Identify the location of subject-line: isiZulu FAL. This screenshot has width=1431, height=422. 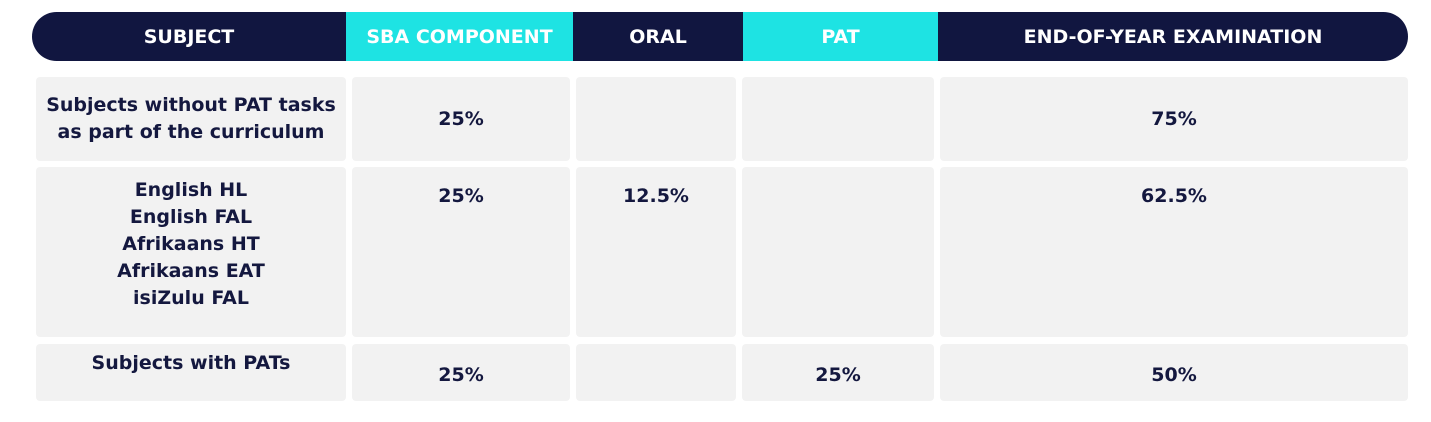
(191, 298).